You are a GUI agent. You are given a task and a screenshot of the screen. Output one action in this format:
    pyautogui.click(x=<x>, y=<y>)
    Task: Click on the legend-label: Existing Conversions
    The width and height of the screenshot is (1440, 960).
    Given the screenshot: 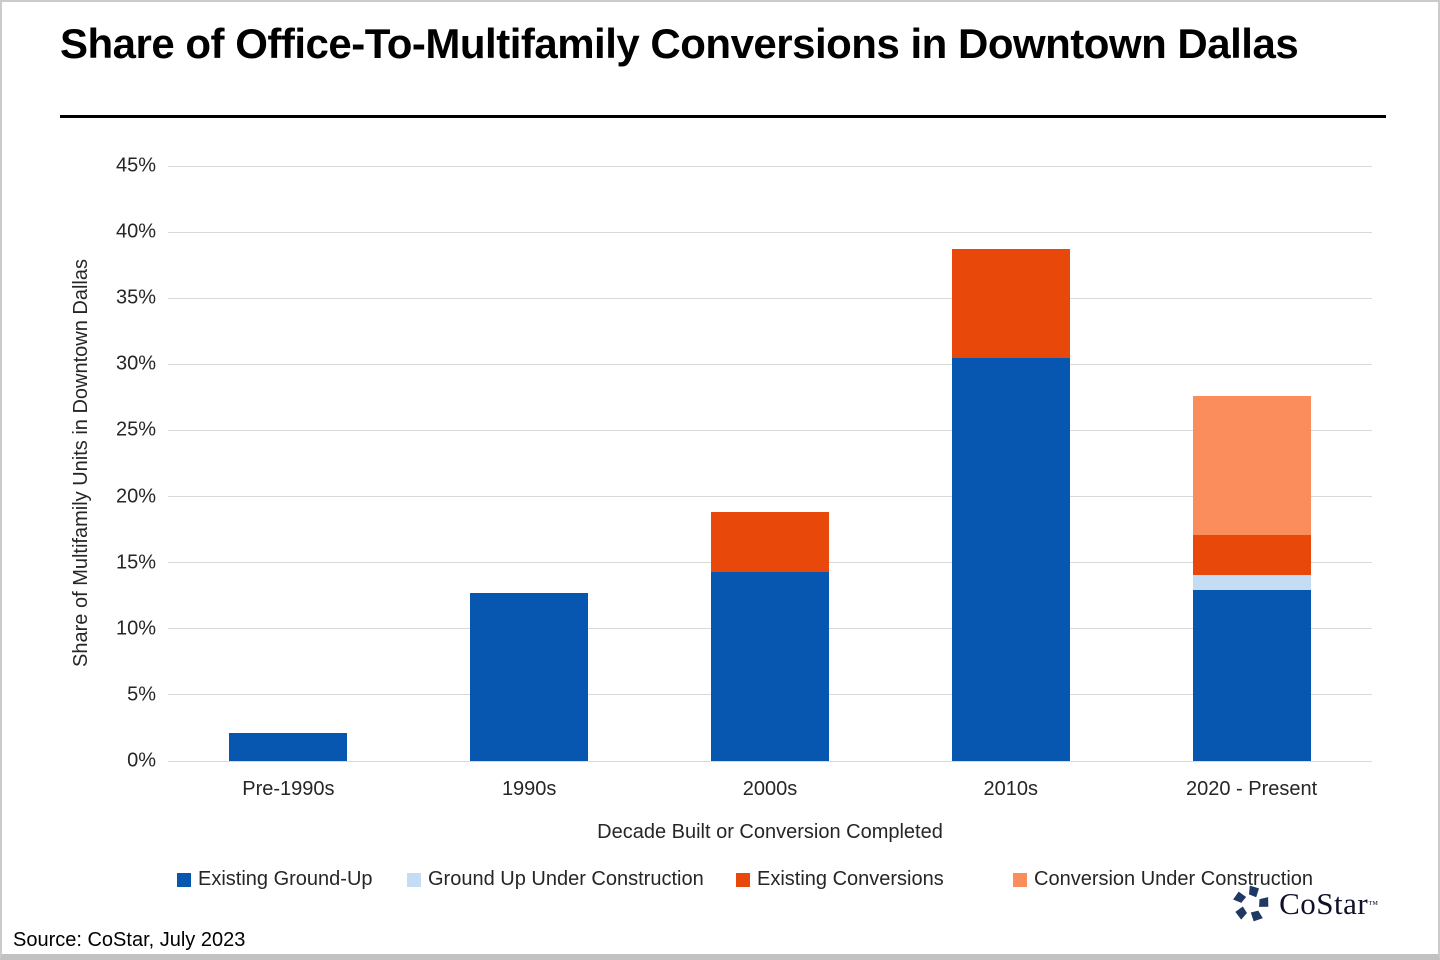 What is the action you would take?
    pyautogui.click(x=850, y=879)
    